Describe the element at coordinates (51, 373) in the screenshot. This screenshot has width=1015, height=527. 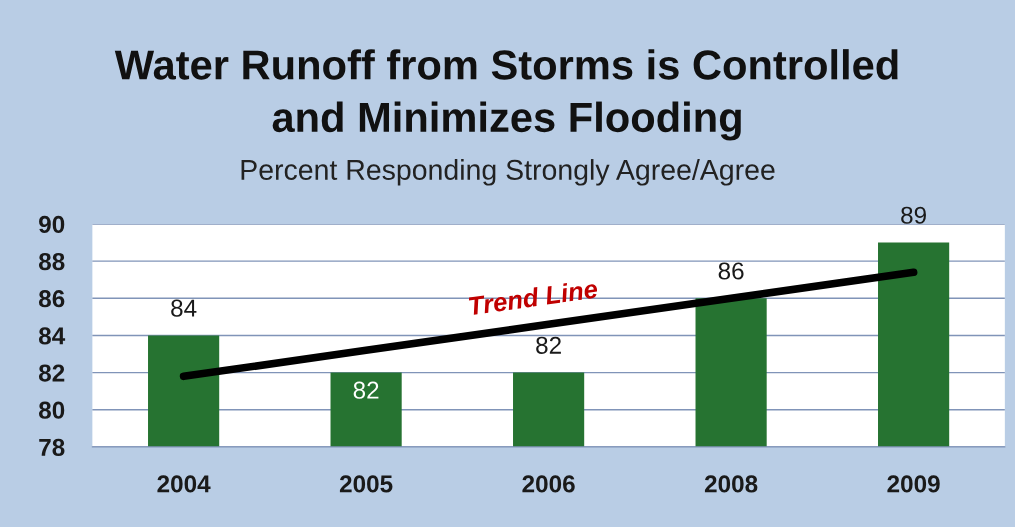
I see `y-tick-label: 82` at that location.